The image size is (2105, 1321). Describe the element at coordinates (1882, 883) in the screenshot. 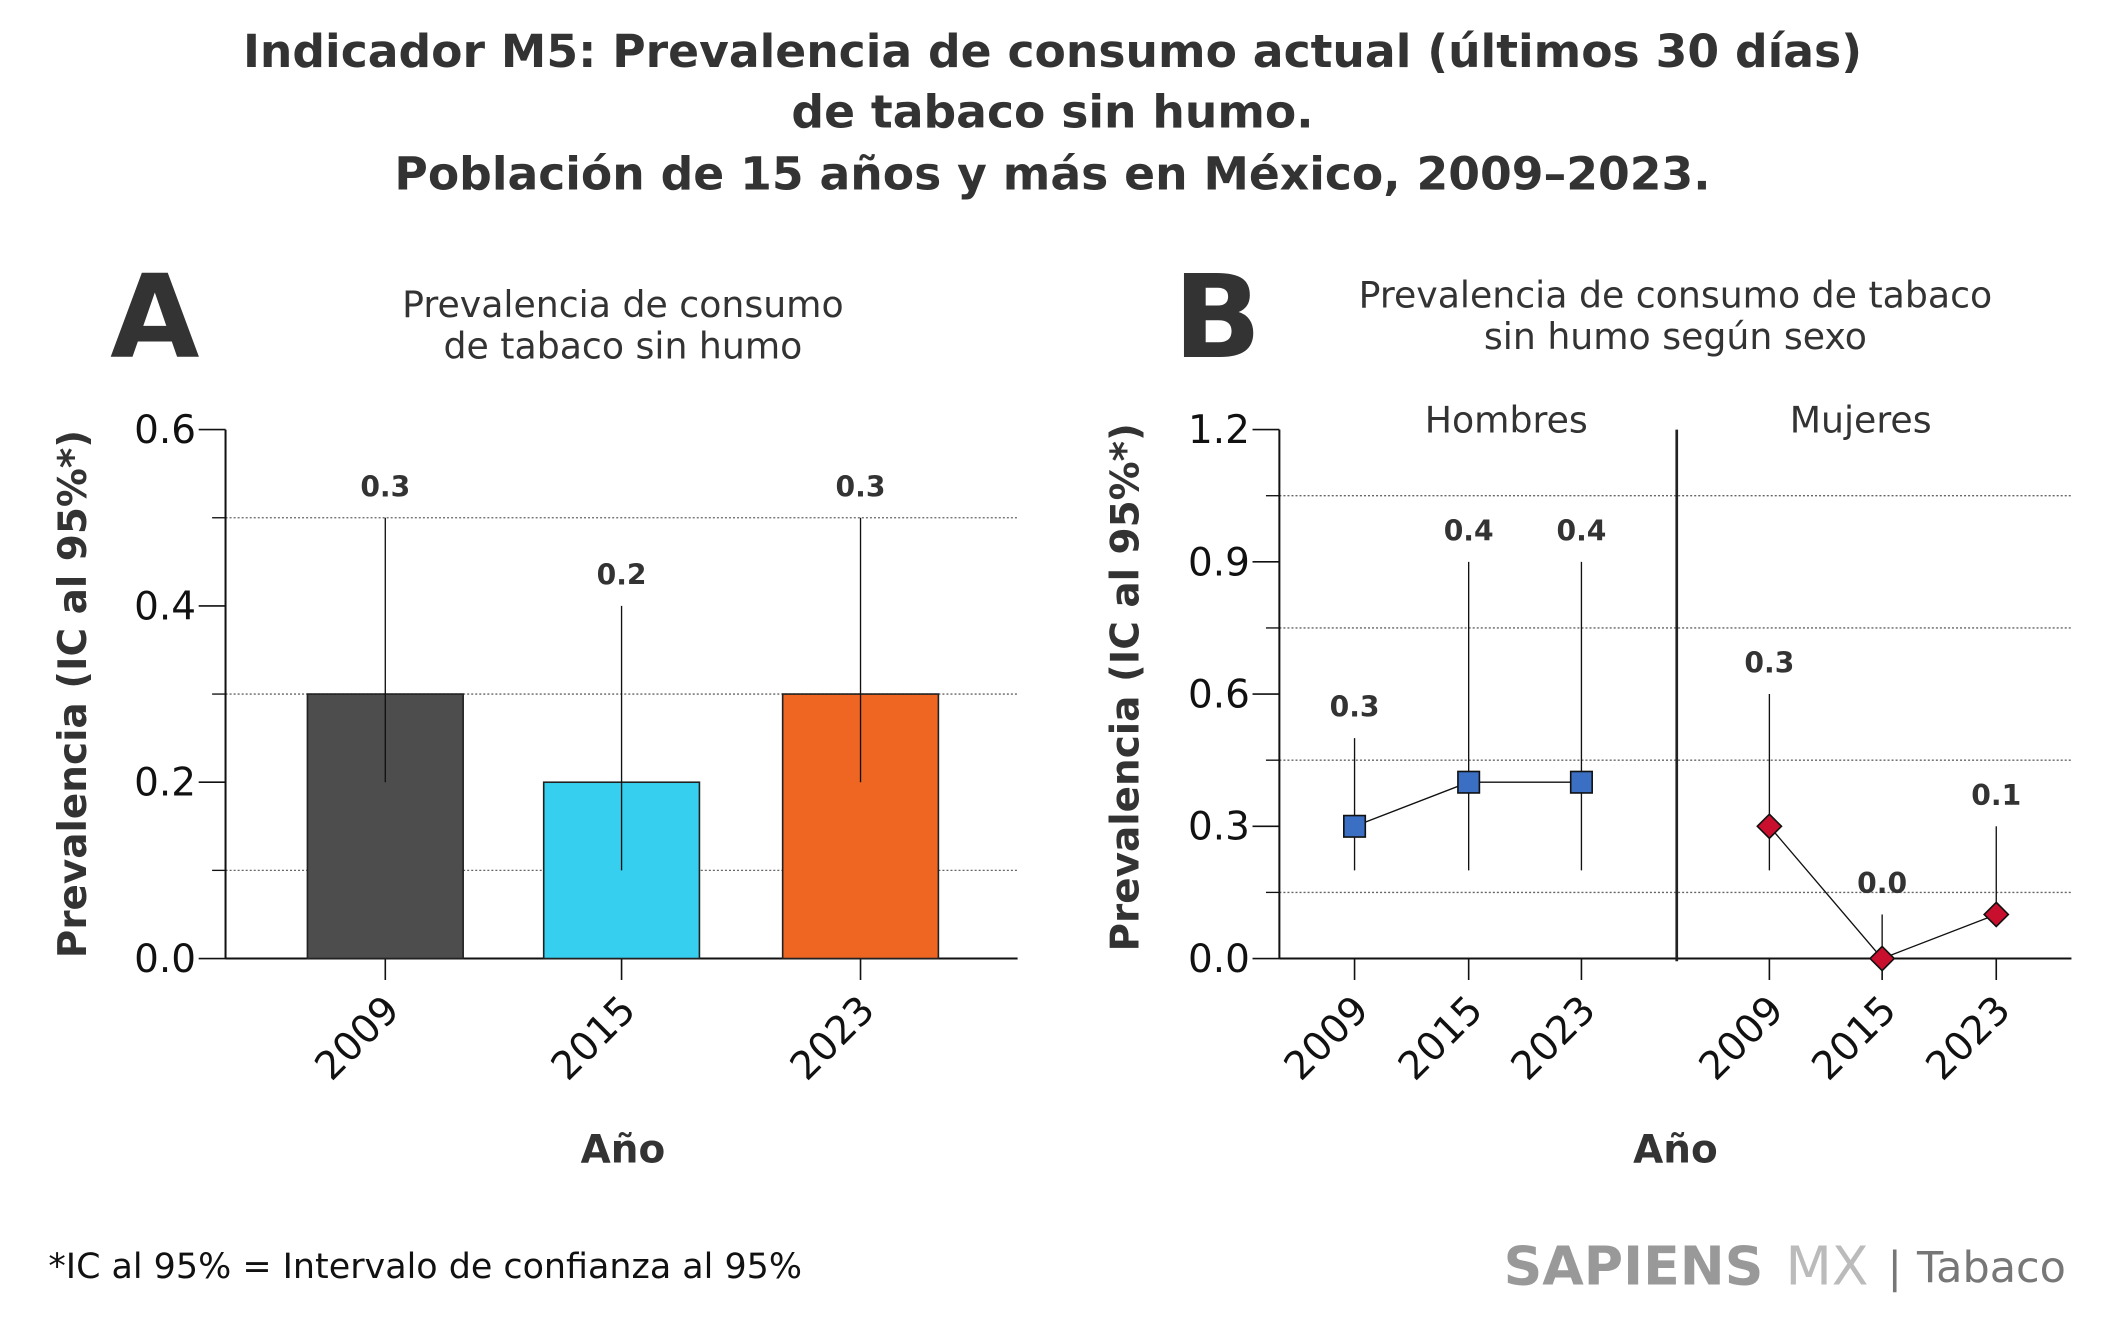

I see `data-label: 0.0` at that location.